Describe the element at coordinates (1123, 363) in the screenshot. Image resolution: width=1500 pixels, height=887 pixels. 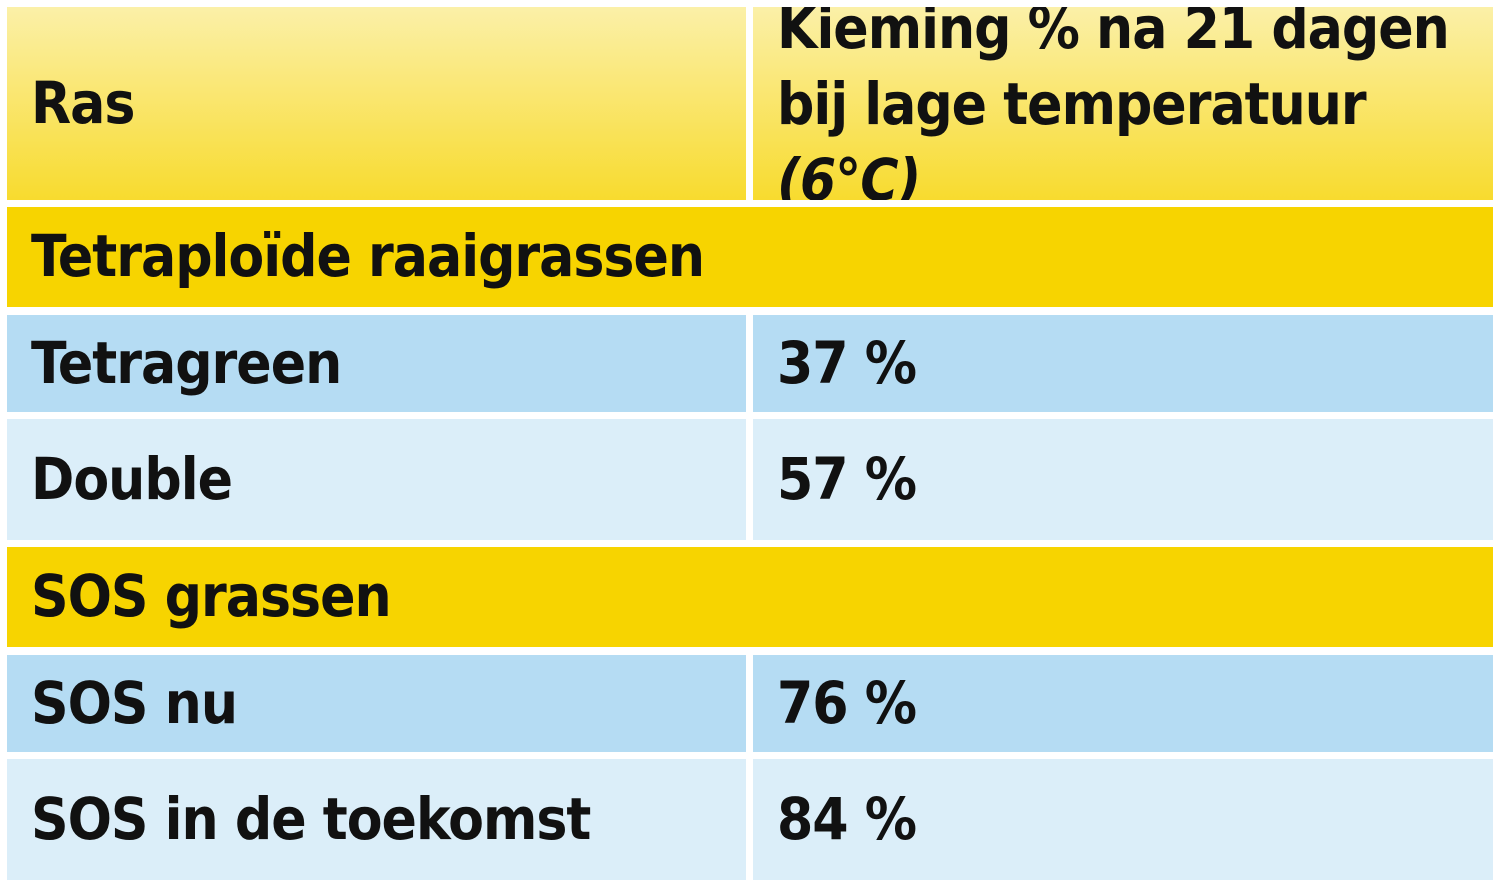
I see `table-row-kieming: 37 %` at that location.